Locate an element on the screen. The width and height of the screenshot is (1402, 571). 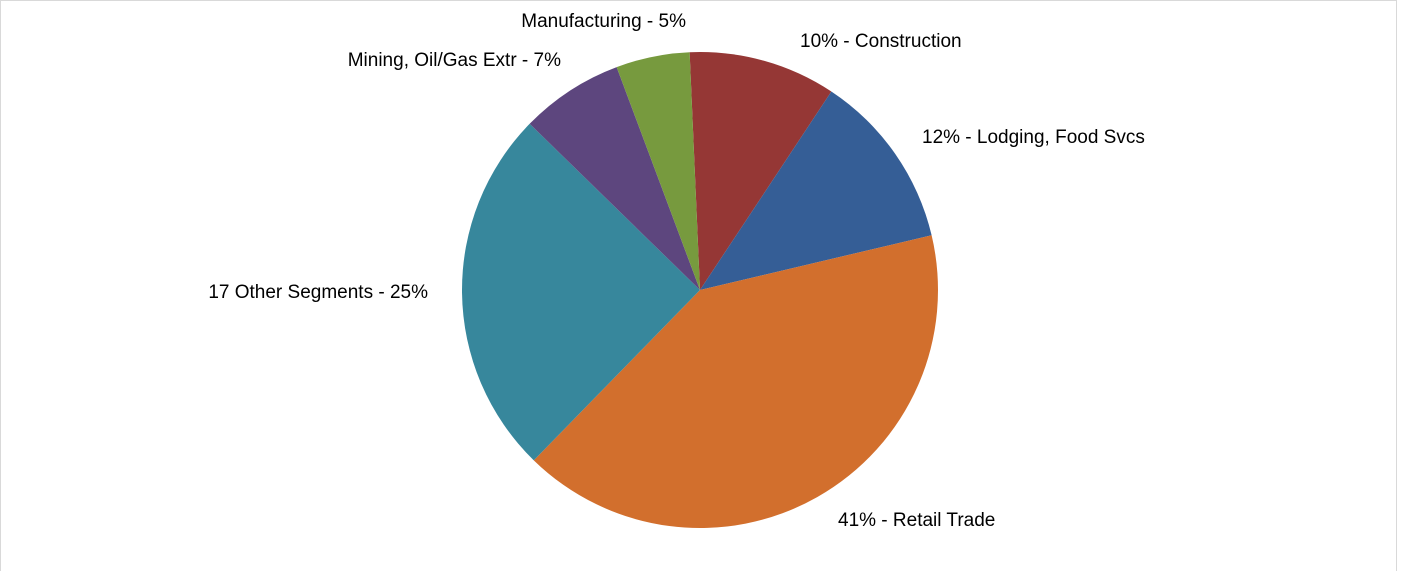
slice-label: 10% - Construction is located at coordinates (881, 41).